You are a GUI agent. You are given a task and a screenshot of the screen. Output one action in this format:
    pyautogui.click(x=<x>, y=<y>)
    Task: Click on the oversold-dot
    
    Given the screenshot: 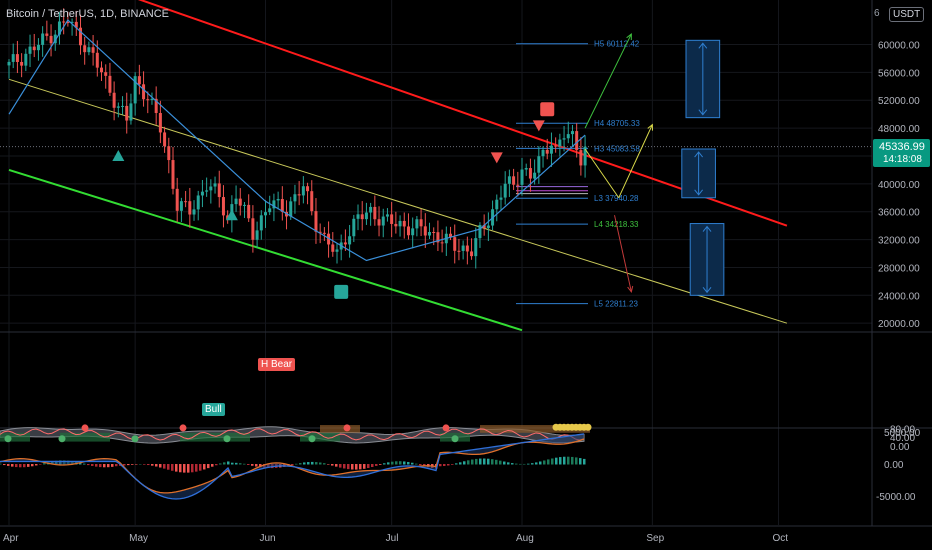 What is the action you would take?
    pyautogui.click(x=312, y=439)
    